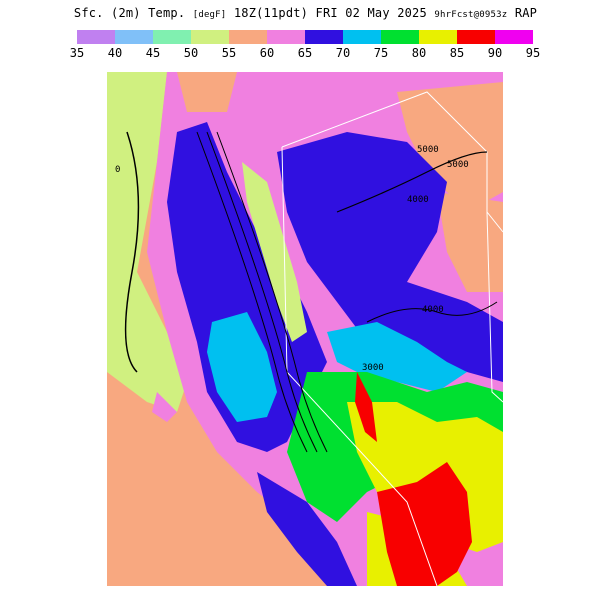  What do you see at coordinates (307, 529) in the screenshot?
I see `land-65s-south` at bounding box center [307, 529].